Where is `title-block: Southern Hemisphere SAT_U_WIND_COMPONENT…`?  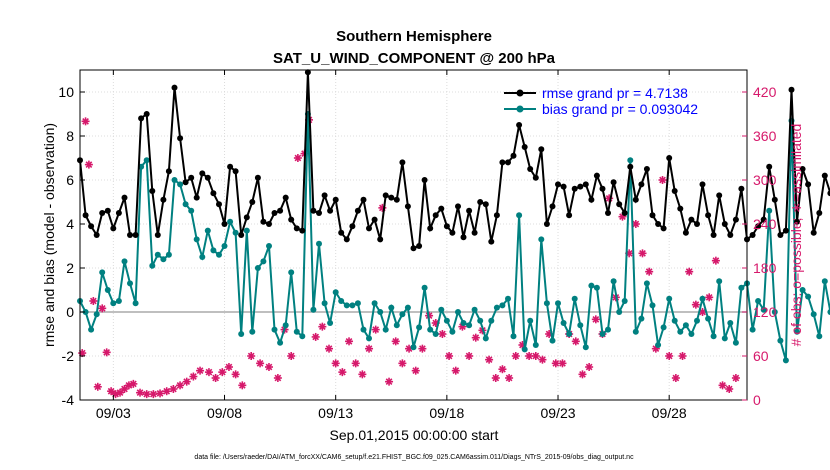 title-block: Southern Hemisphere SAT_U_WIND_COMPONENT… is located at coordinates (414, 47).